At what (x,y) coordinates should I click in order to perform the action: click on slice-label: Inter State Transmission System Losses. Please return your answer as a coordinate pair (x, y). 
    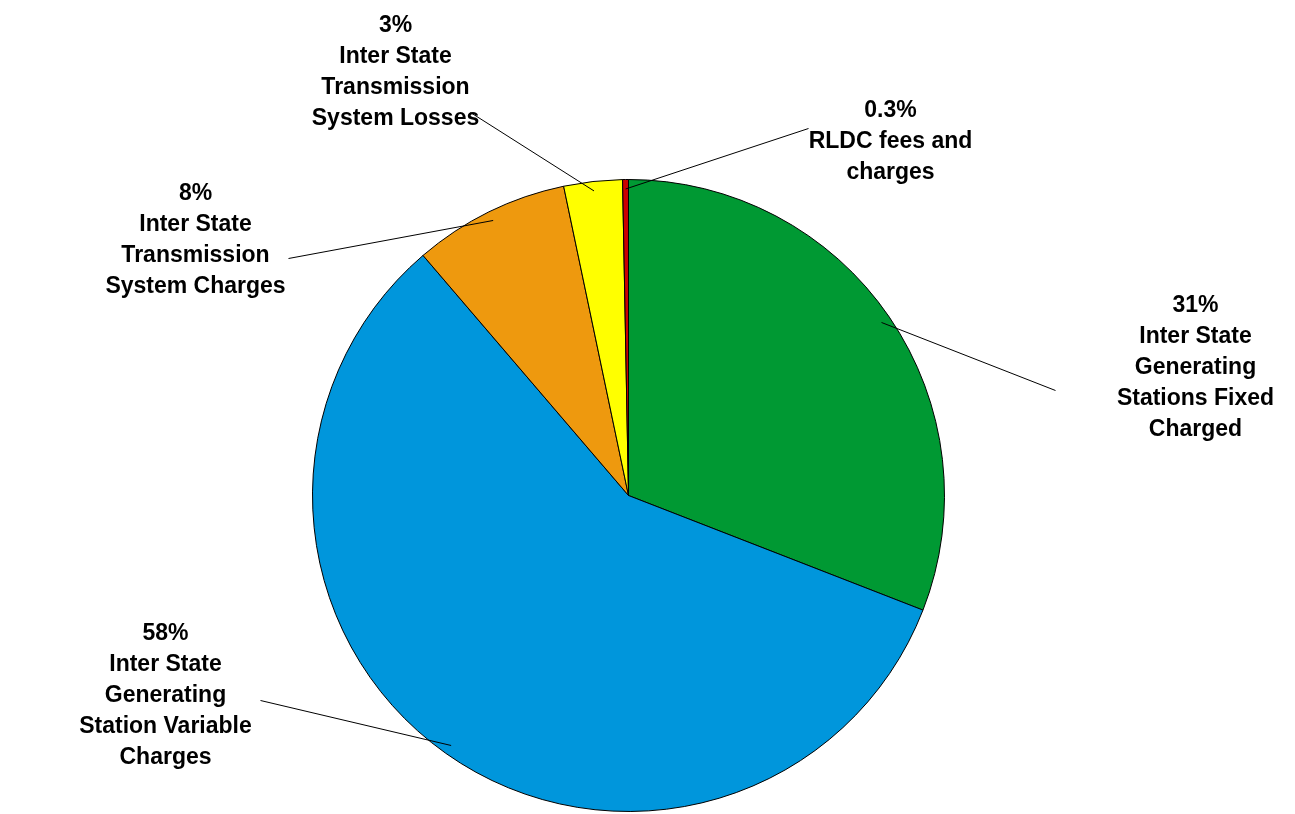
    Looking at the image, I should click on (395, 85).